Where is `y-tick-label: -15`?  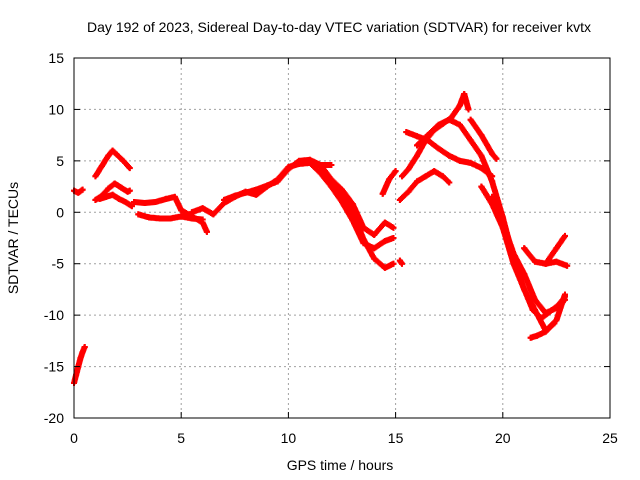 y-tick-label: -15 is located at coordinates (54, 367).